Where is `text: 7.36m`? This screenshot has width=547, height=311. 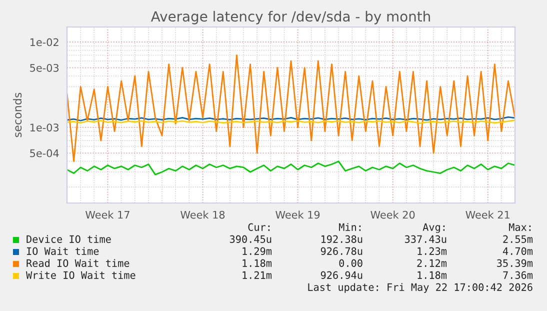 text: 7.36m is located at coordinates (518, 275).